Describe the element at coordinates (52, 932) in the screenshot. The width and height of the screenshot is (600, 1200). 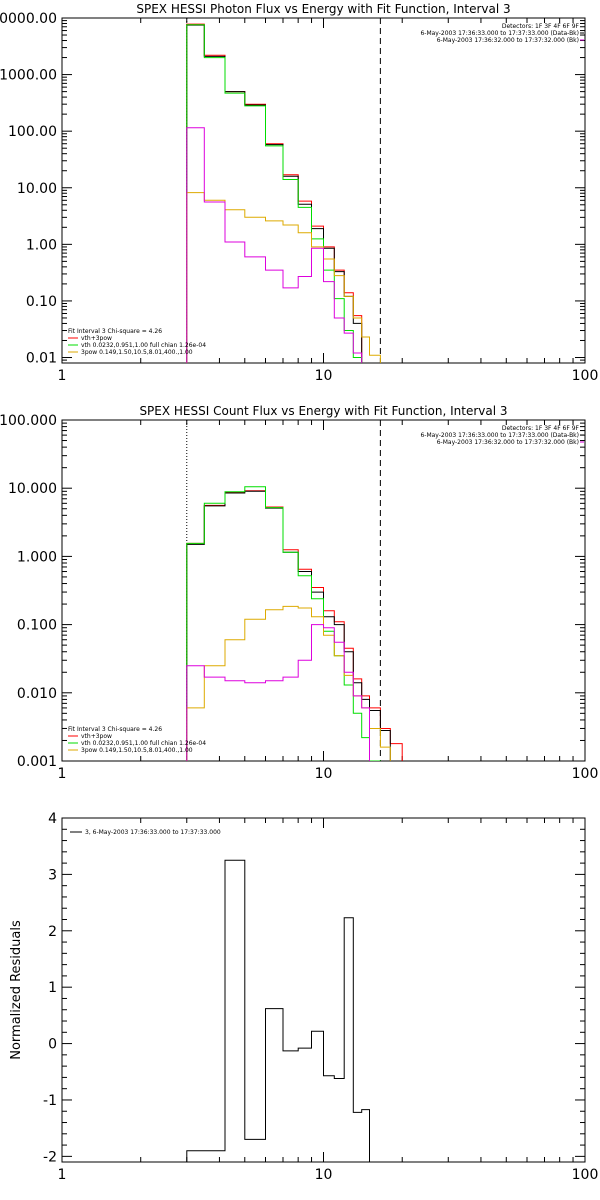
I see `y-tick-label: 2` at that location.